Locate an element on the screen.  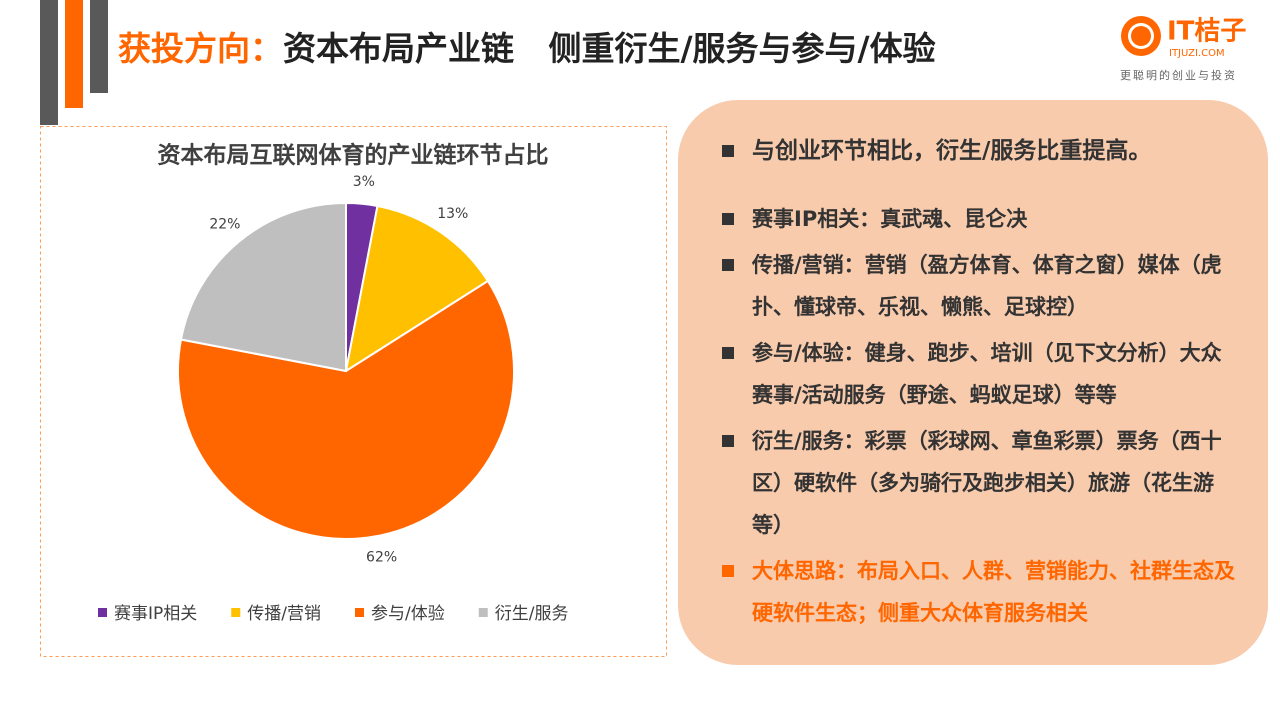
slide-title: 获投方向：资本布局产业链 侧重衍生/服务与参与/体验 is located at coordinates (527, 46).